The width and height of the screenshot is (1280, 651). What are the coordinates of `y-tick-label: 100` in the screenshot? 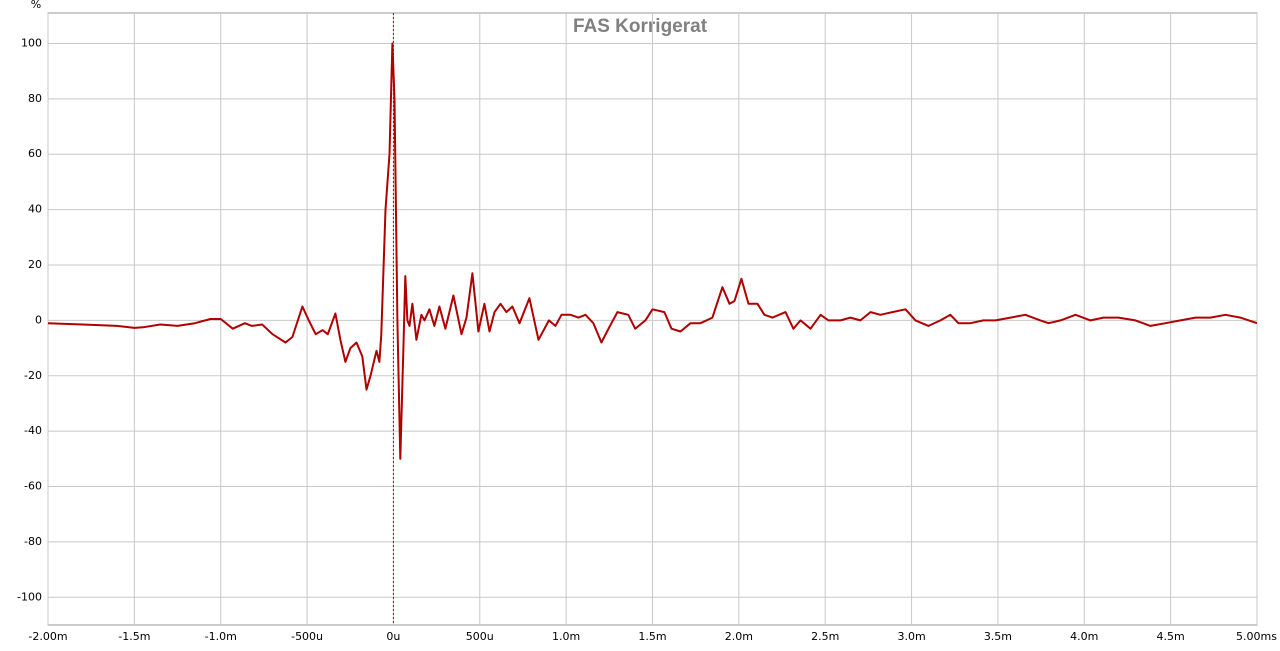 It's located at (31, 42).